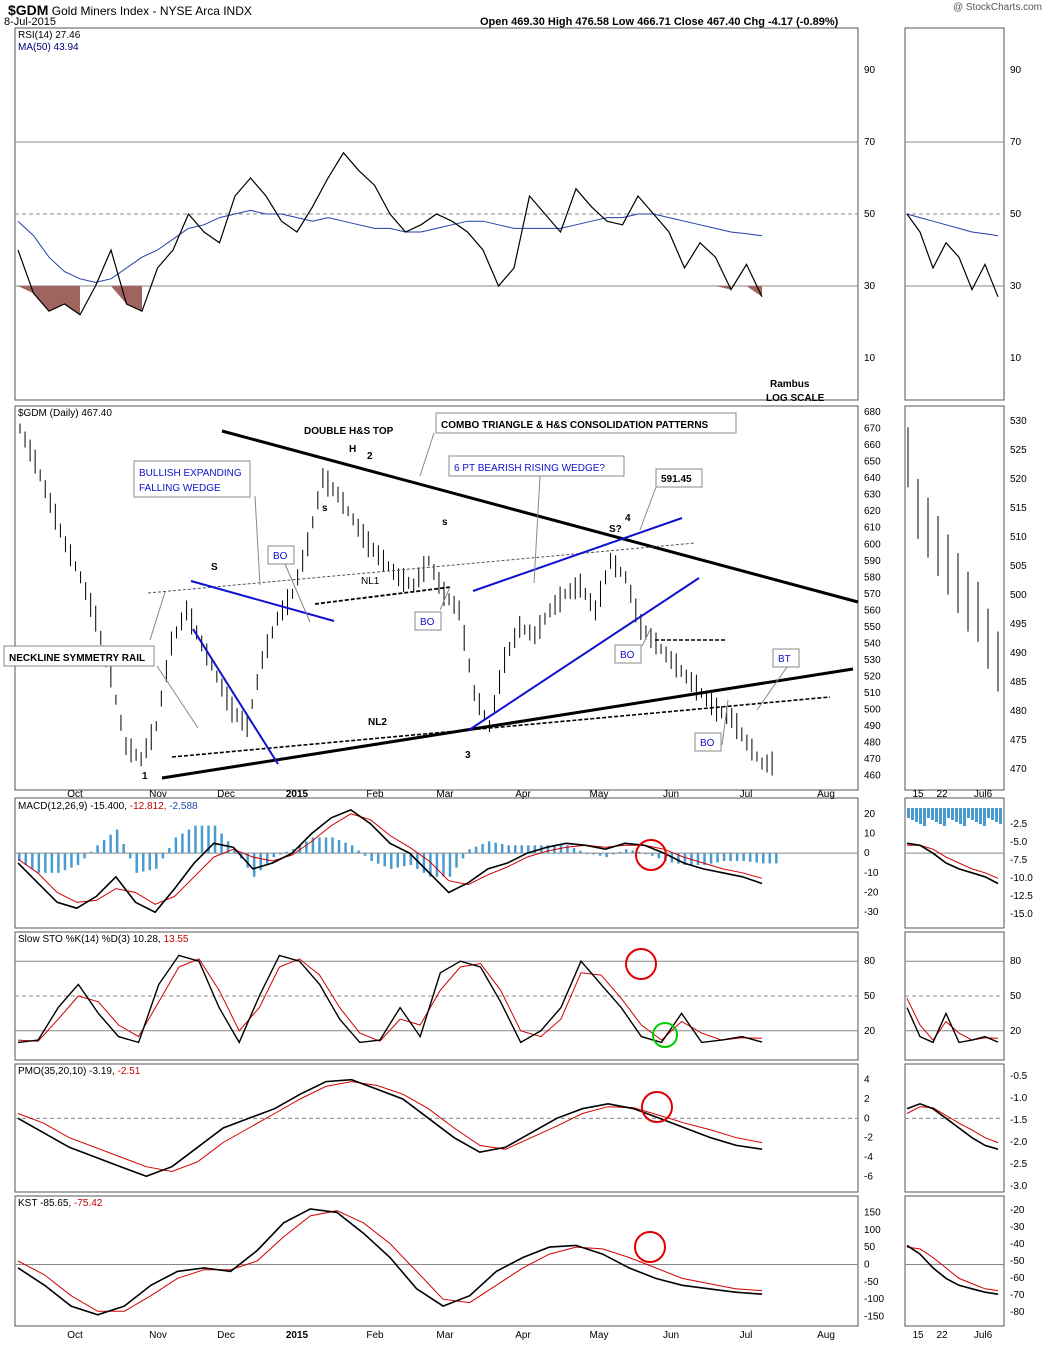  Describe the element at coordinates (1019, 1186) in the screenshot. I see `pmo-side-ytick: -3.0` at that location.